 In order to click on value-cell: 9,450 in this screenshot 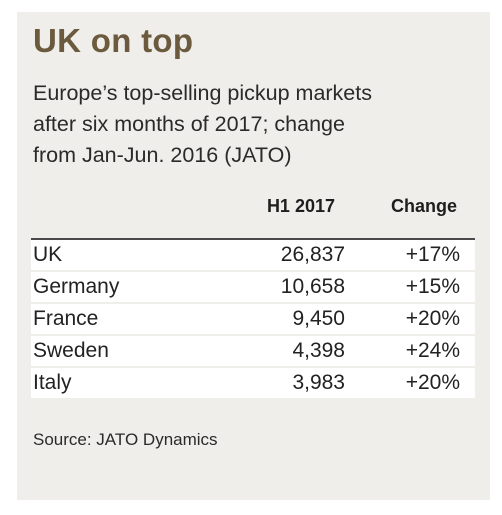, I will do `click(318, 318)`.